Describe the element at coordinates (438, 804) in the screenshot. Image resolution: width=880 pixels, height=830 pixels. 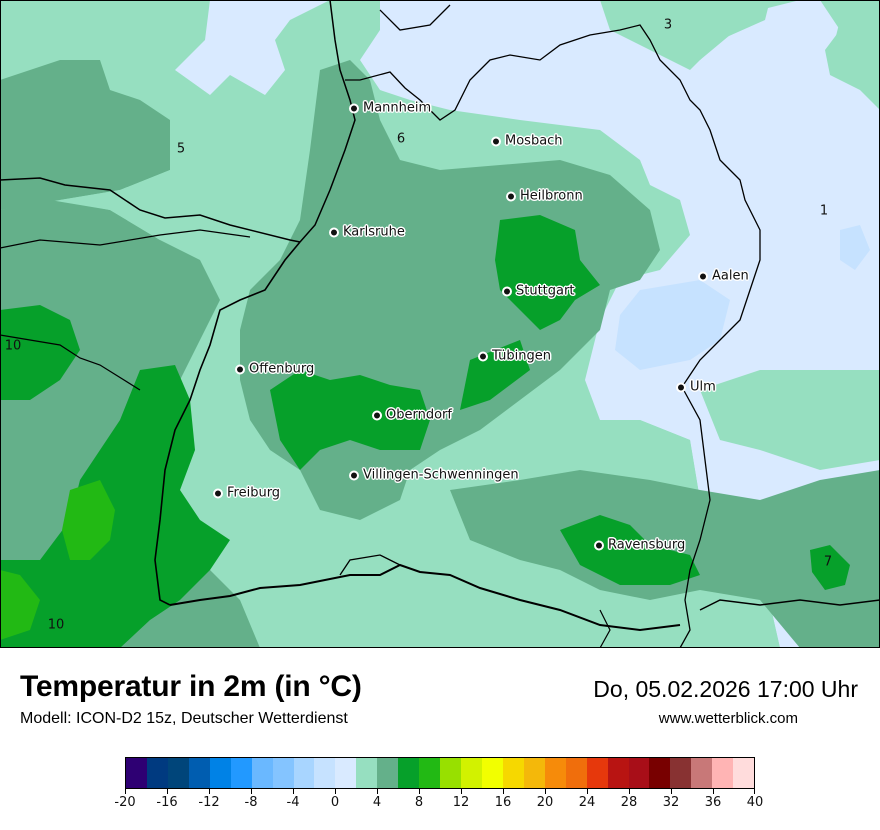
I see `colorbar-ticks: -20 -16 -12 -8 -4 0 4 8 12 16 20 24 28 32 36 40` at that location.